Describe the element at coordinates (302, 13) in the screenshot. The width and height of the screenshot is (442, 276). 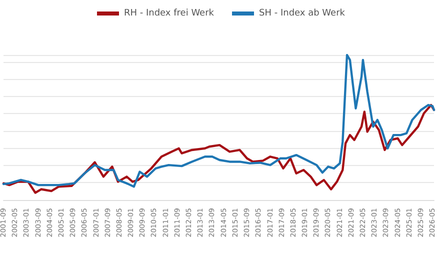
I see `legend-label: SH - Index ab Werk` at that location.